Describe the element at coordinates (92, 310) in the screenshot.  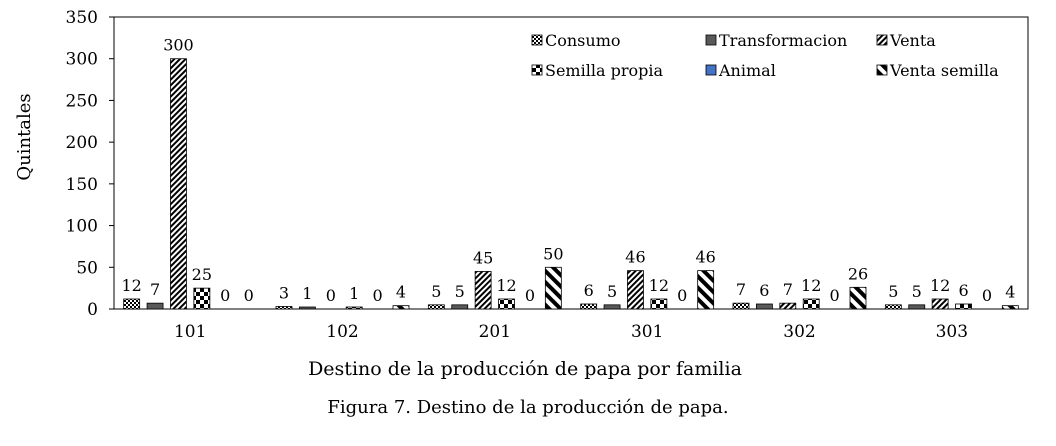
I see `y-tick-label: 0` at that location.